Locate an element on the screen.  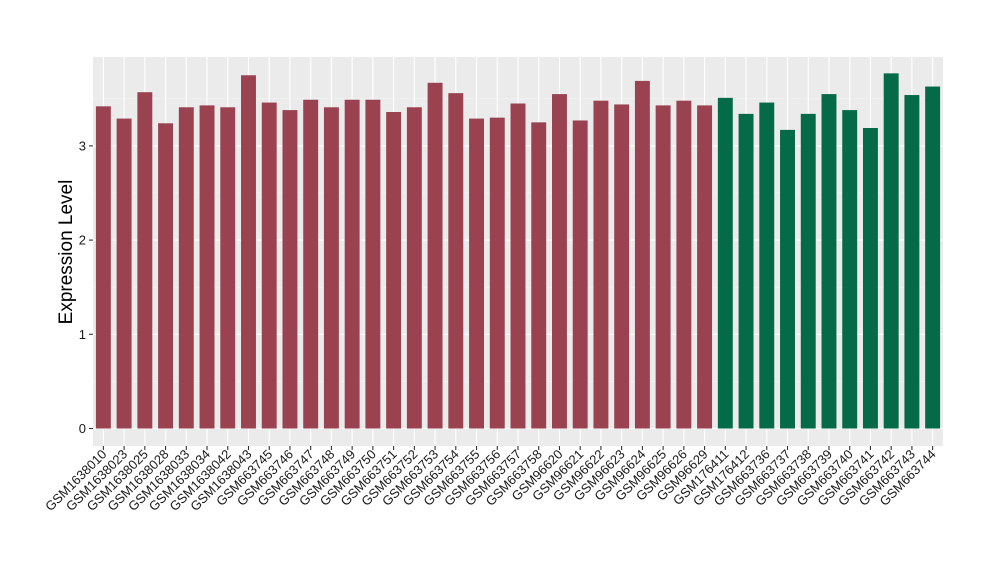
y-tick-label: 2 is located at coordinates (82, 240).